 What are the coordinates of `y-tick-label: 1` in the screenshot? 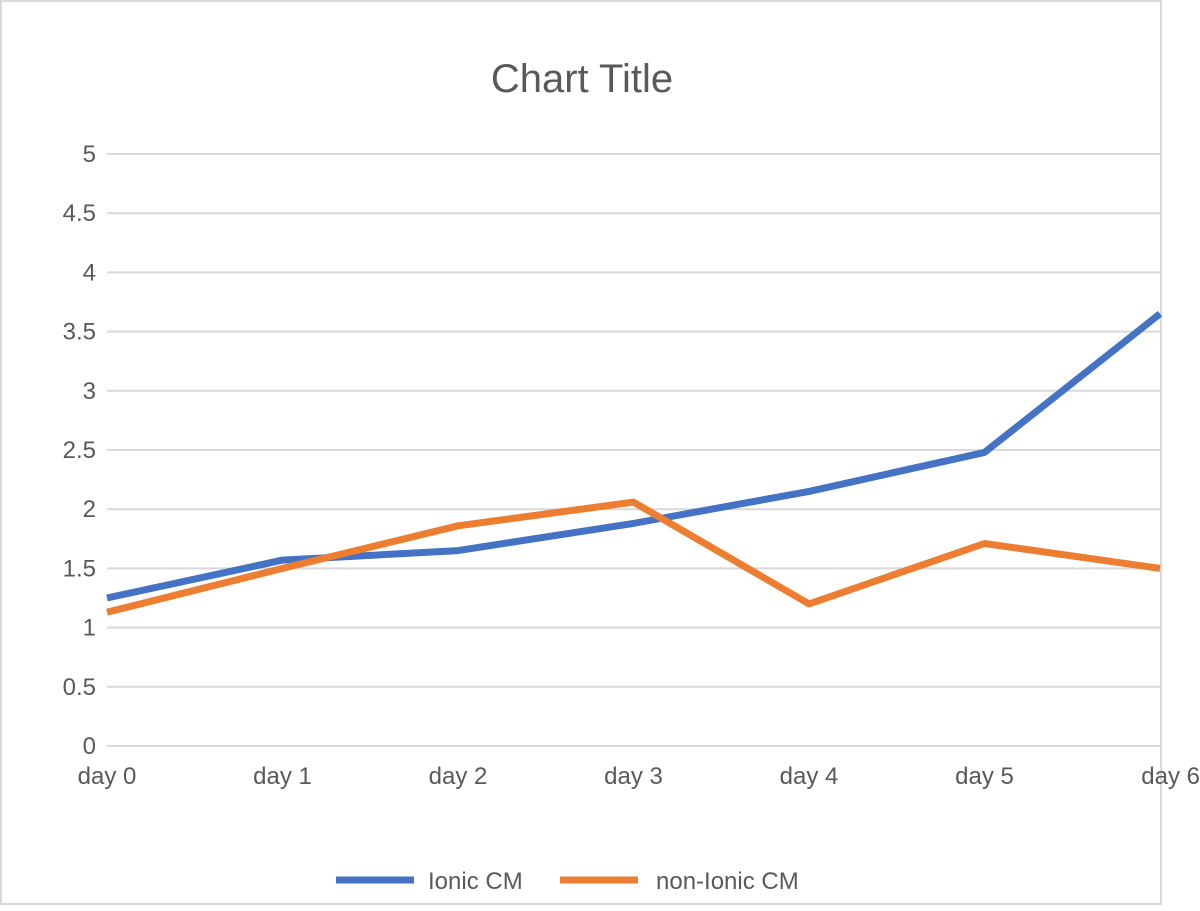 It's located at (89, 628).